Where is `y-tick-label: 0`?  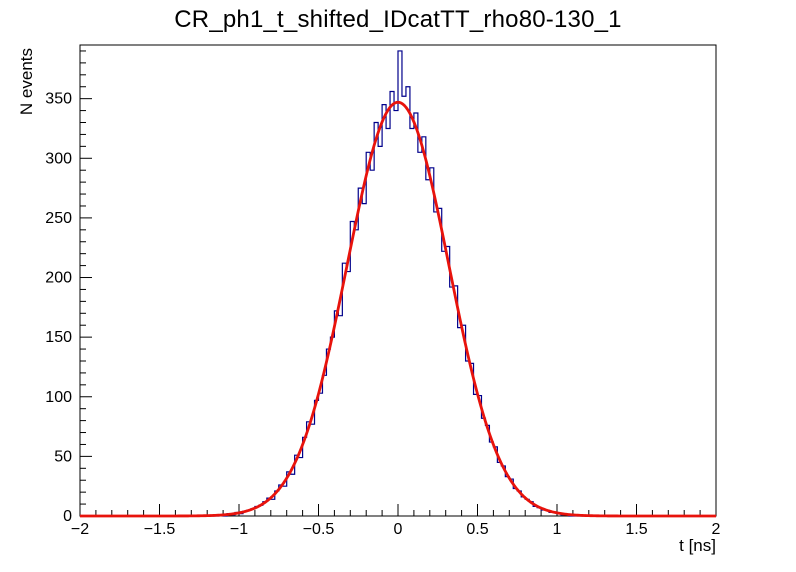 y-tick-label: 0 is located at coordinates (67, 516).